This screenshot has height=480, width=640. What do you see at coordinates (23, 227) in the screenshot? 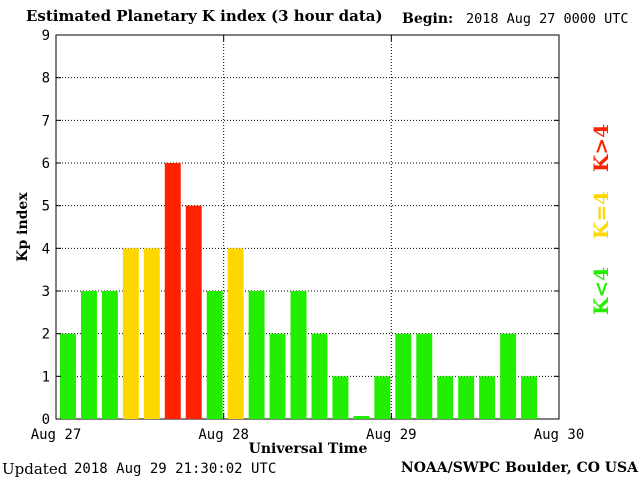
I see `y-axis-label: Kp index` at bounding box center [23, 227].